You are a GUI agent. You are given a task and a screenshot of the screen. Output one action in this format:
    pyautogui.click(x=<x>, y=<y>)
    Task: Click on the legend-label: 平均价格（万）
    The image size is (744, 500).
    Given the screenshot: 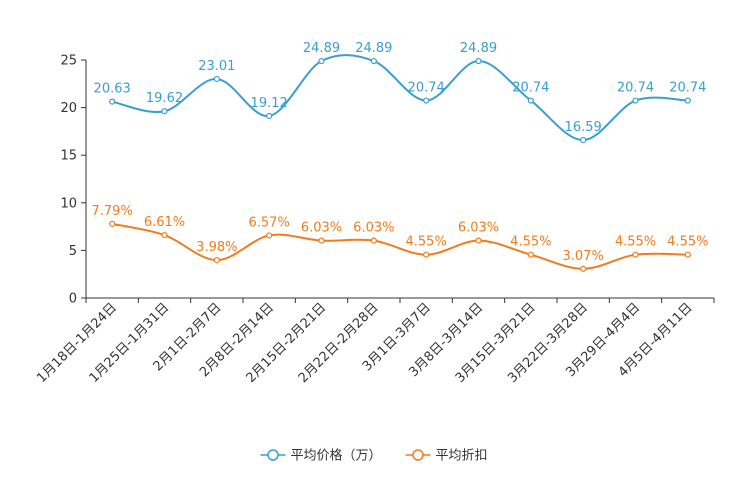 What is the action you would take?
    pyautogui.click(x=336, y=456)
    